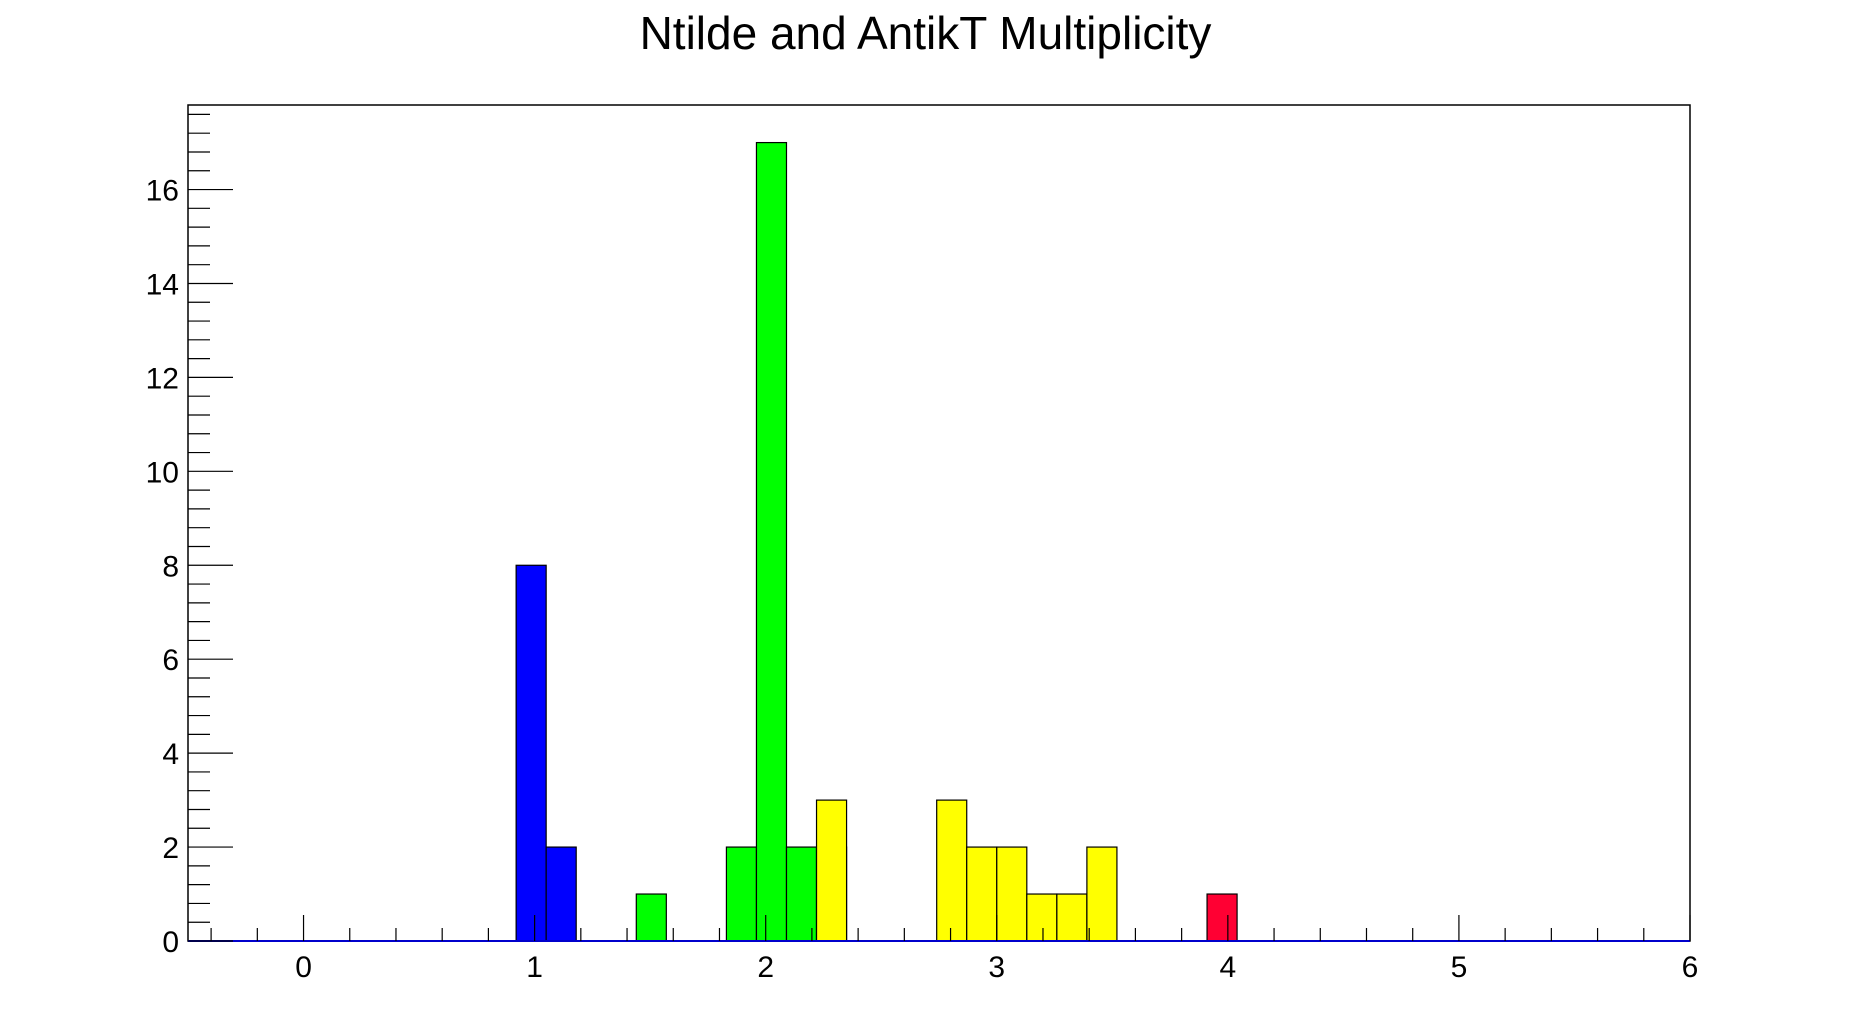 This screenshot has width=1851, height=1030. What do you see at coordinates (162, 191) in the screenshot?
I see `y-tick-label: 16` at bounding box center [162, 191].